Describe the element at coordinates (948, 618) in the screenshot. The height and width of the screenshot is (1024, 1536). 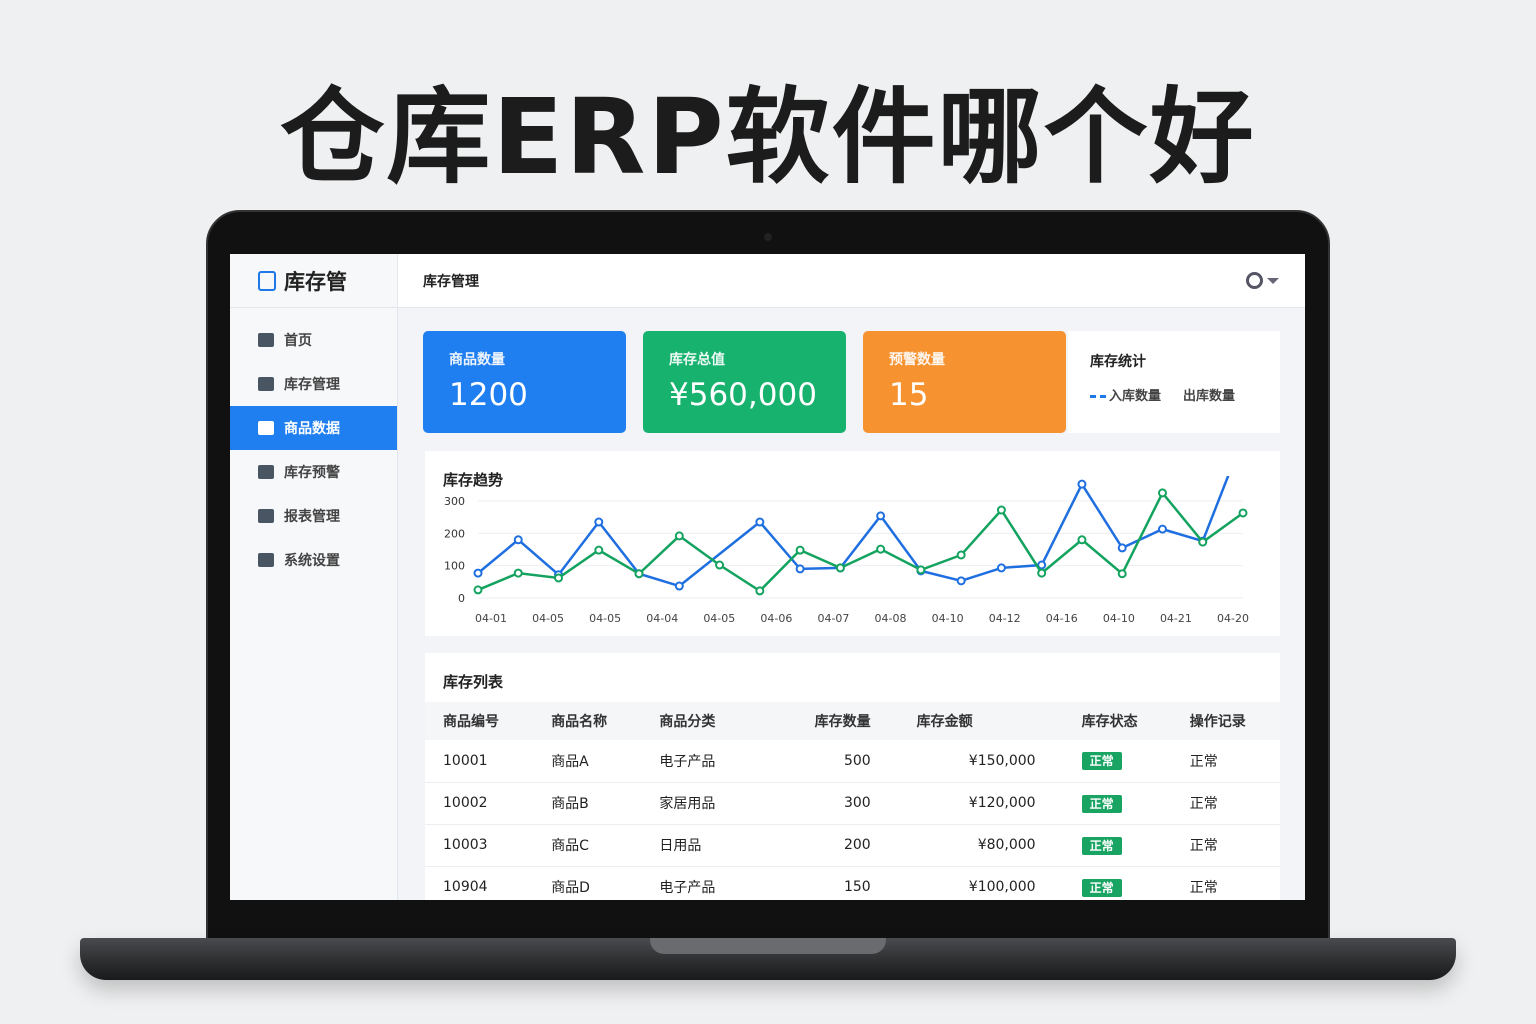
I see `x-tick-label: 04-10` at that location.